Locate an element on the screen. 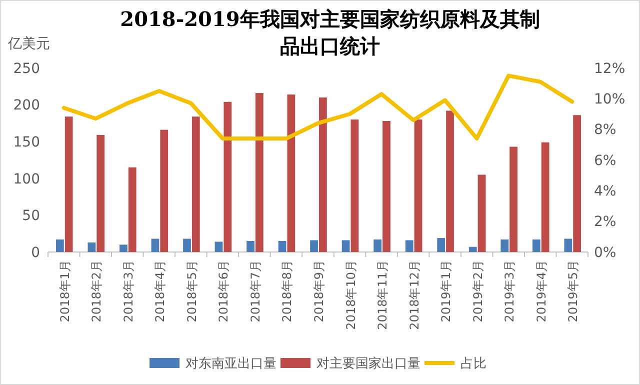  legend-label: 占比 is located at coordinates (473, 364).